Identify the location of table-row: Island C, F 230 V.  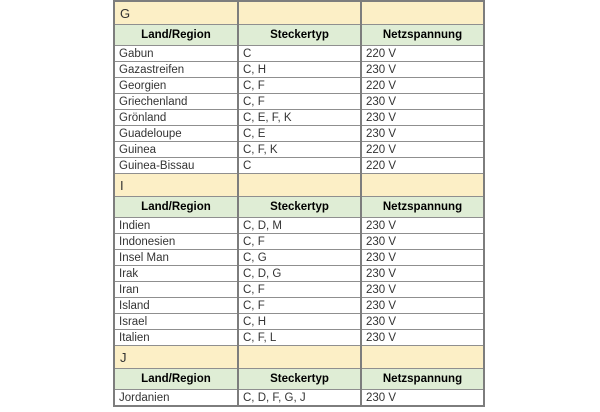
(299, 305).